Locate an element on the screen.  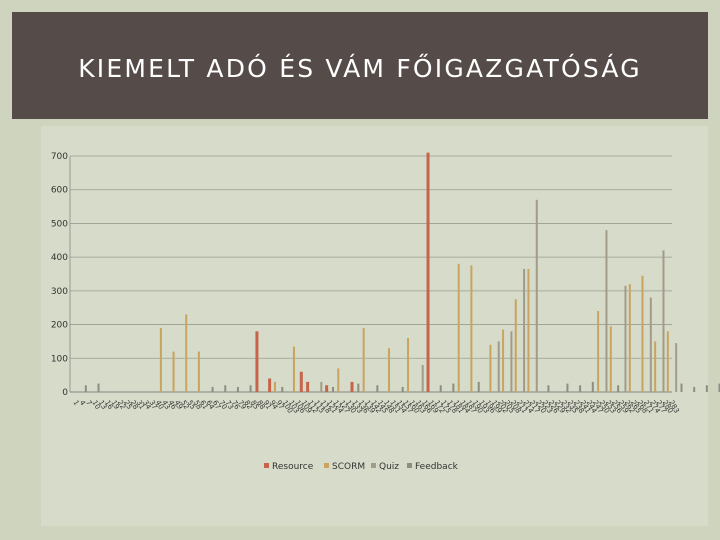
x-tick-label: 4 is located at coordinates (82, 403).